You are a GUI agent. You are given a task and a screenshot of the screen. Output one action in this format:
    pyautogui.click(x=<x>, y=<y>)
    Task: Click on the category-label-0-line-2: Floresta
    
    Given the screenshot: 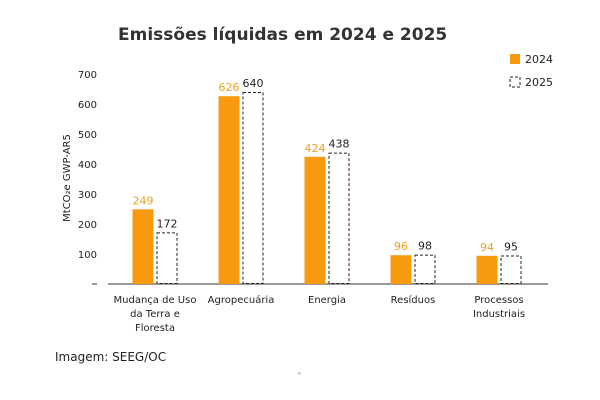 What is the action you would take?
    pyautogui.click(x=155, y=328)
    